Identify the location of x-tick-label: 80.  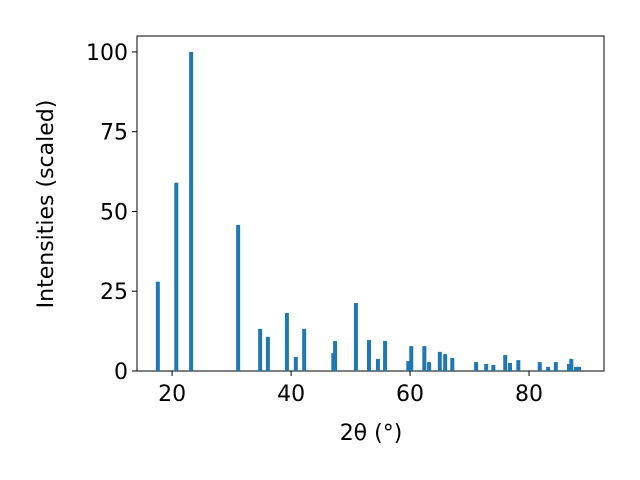
(529, 394).